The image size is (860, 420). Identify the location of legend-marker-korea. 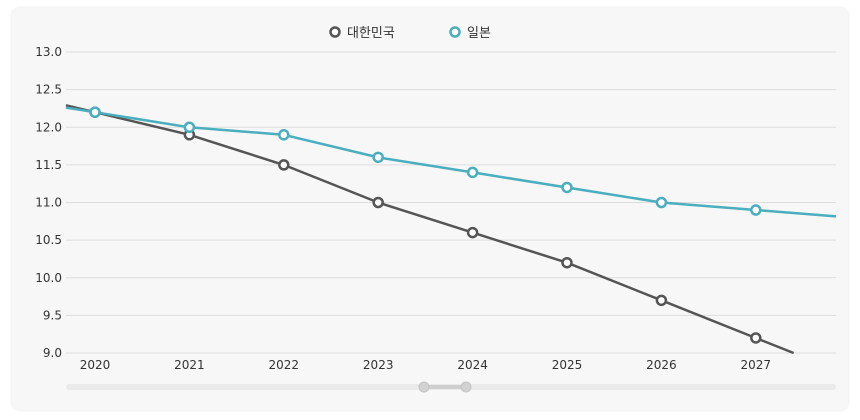
(335, 32).